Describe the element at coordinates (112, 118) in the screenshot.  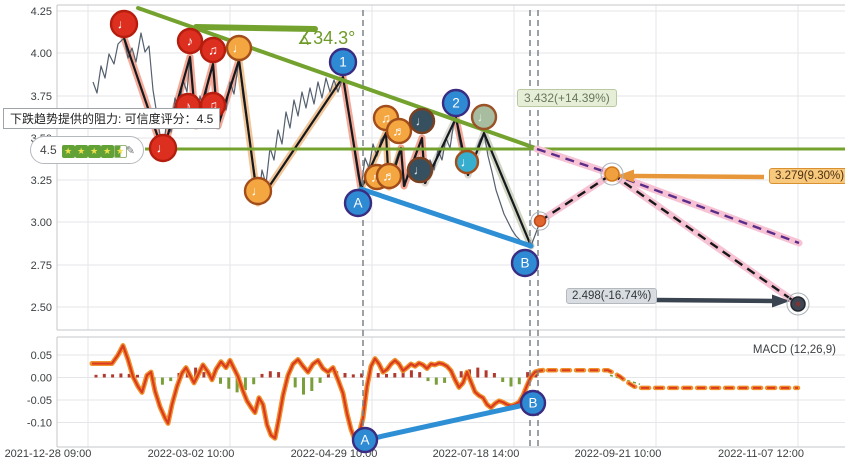
I see `trend-resistance-tooltip: 下跌趋势提供的阻力: 可信度评分：4.5` at that location.